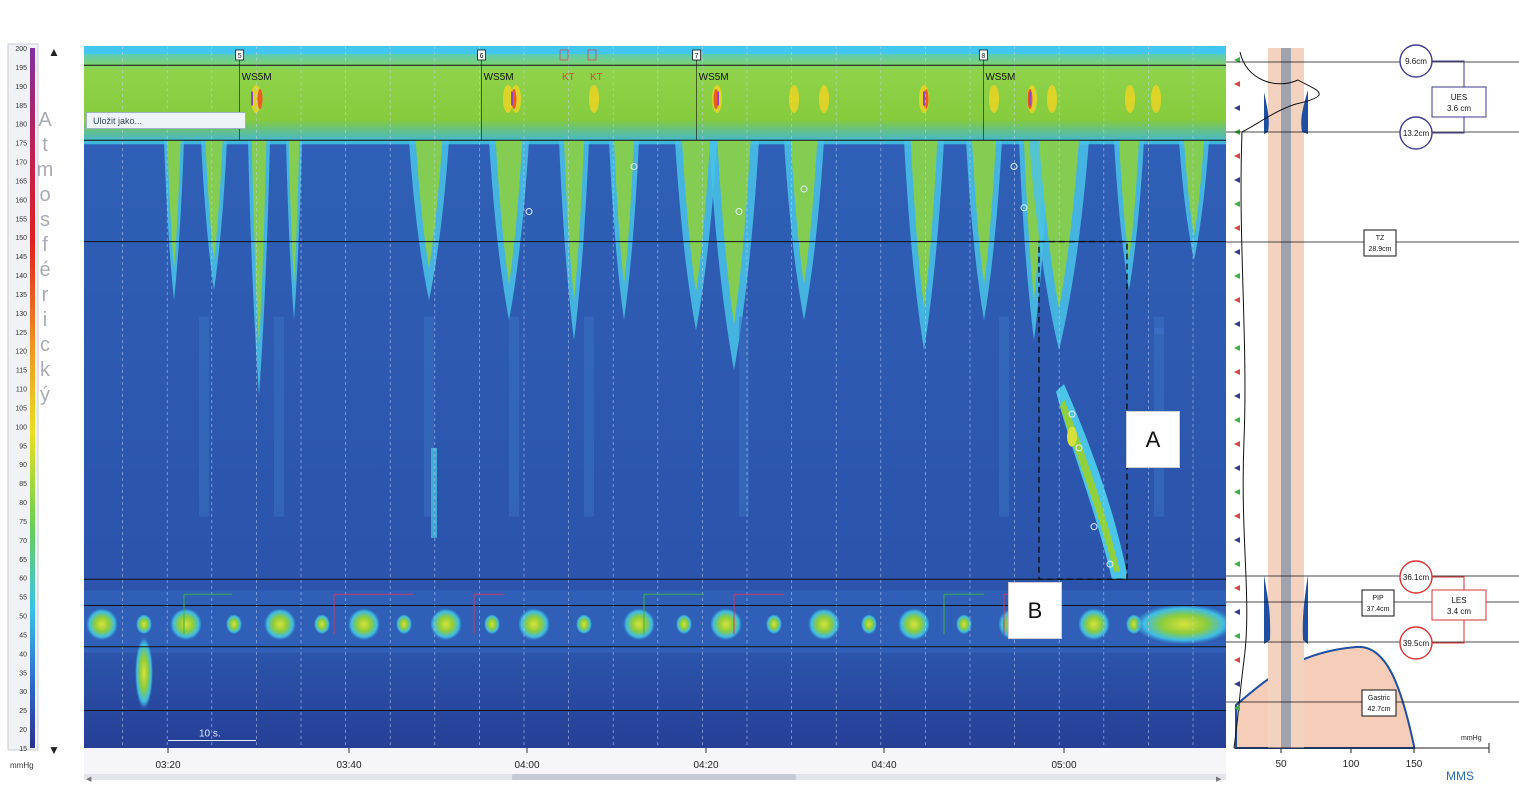 Image resolution: width=1519 pixels, height=800 pixels. I want to click on tz-box, so click(1380, 243).